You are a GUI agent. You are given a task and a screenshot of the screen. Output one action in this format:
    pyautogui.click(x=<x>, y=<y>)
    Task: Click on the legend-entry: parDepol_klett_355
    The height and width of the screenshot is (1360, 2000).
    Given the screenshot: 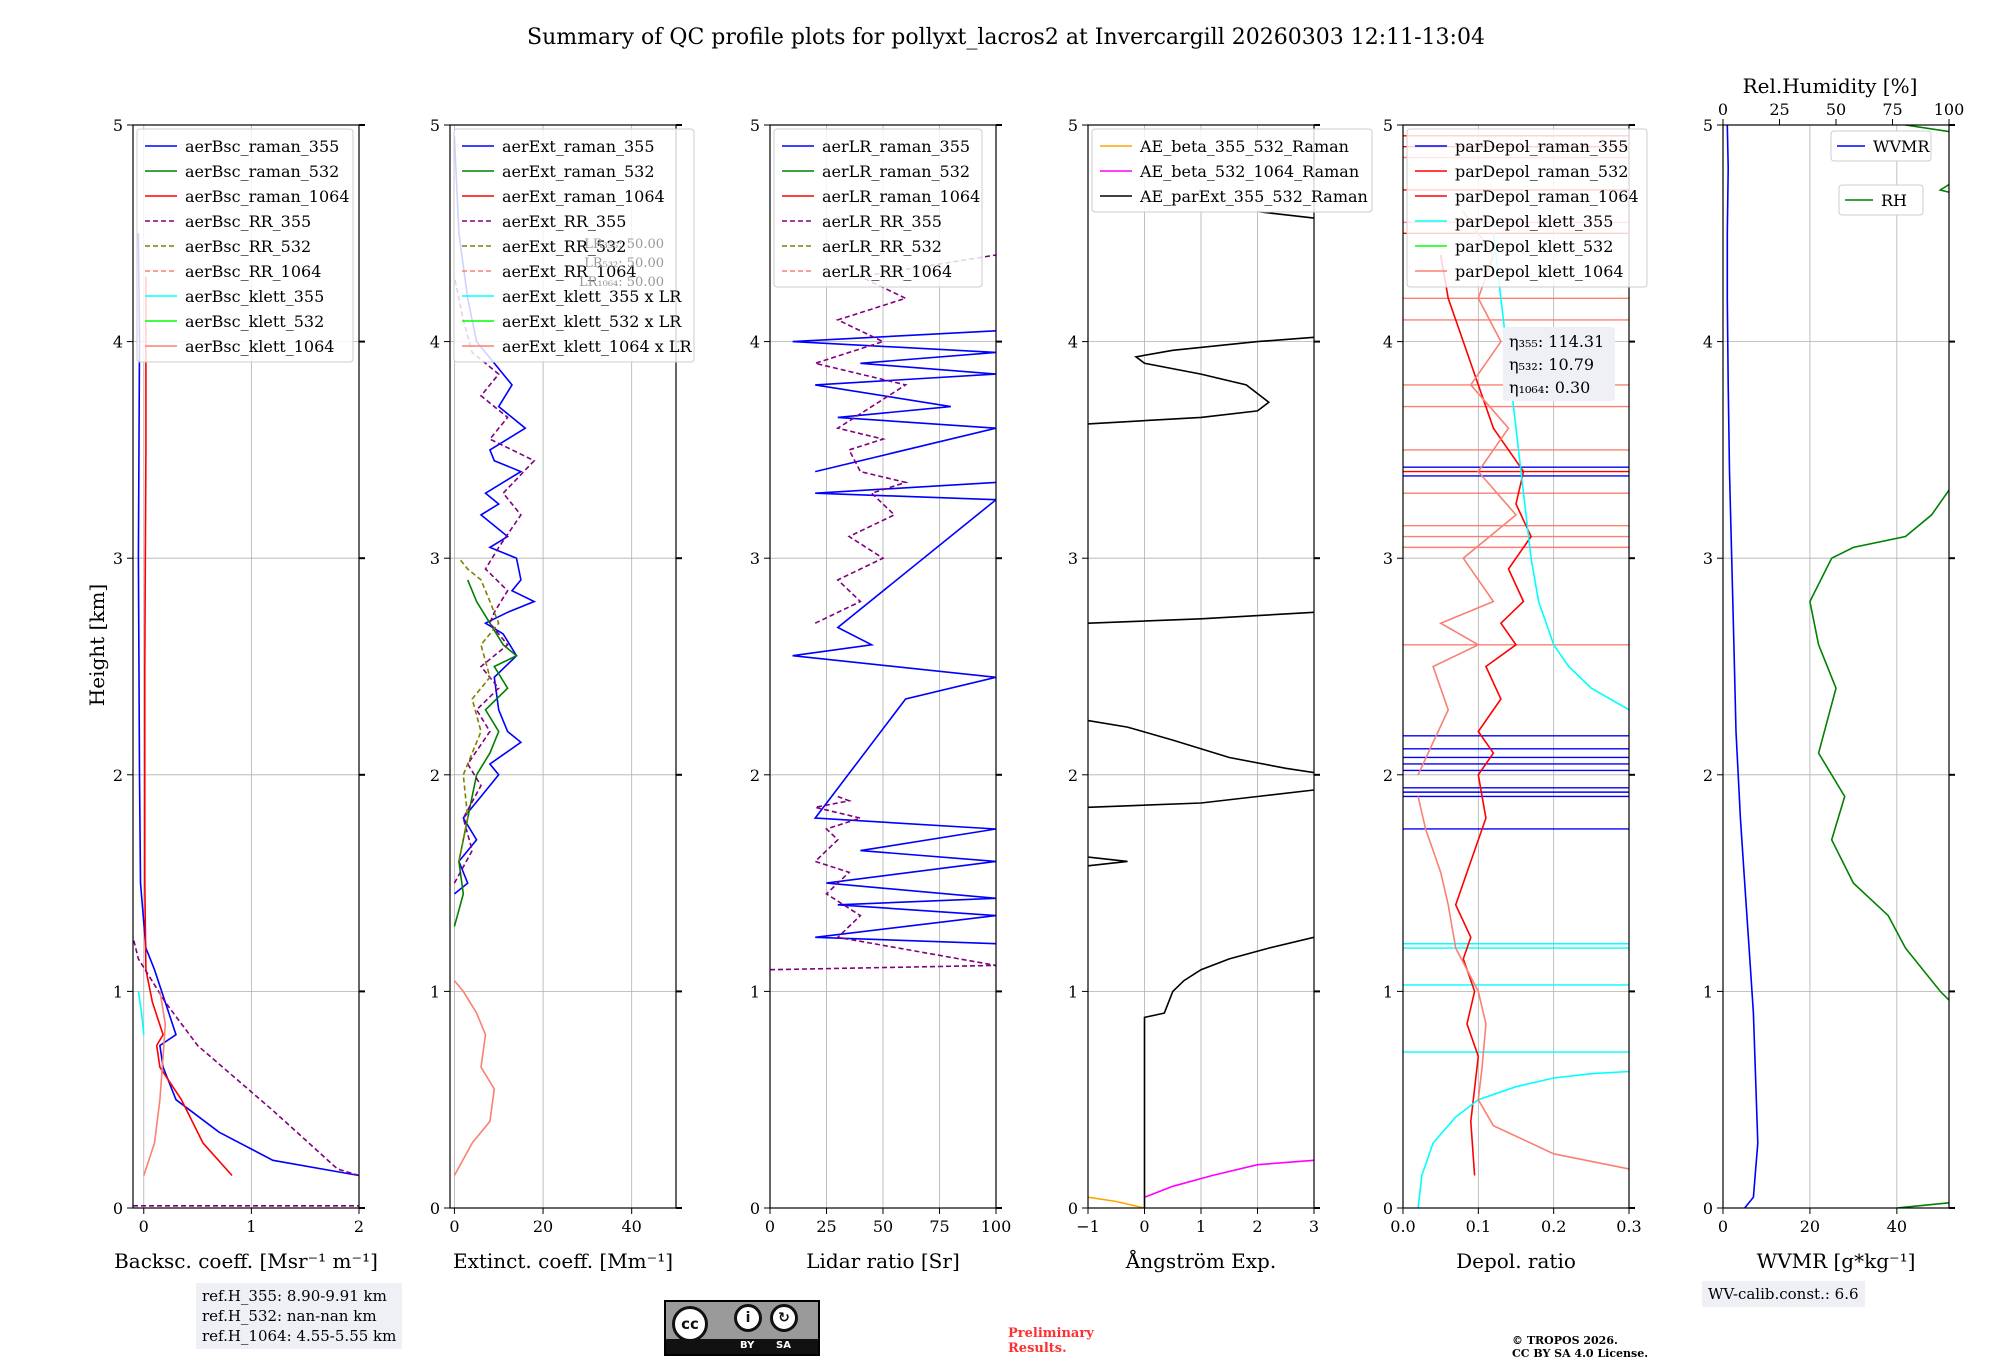 What is the action you would take?
    pyautogui.click(x=1534, y=221)
    